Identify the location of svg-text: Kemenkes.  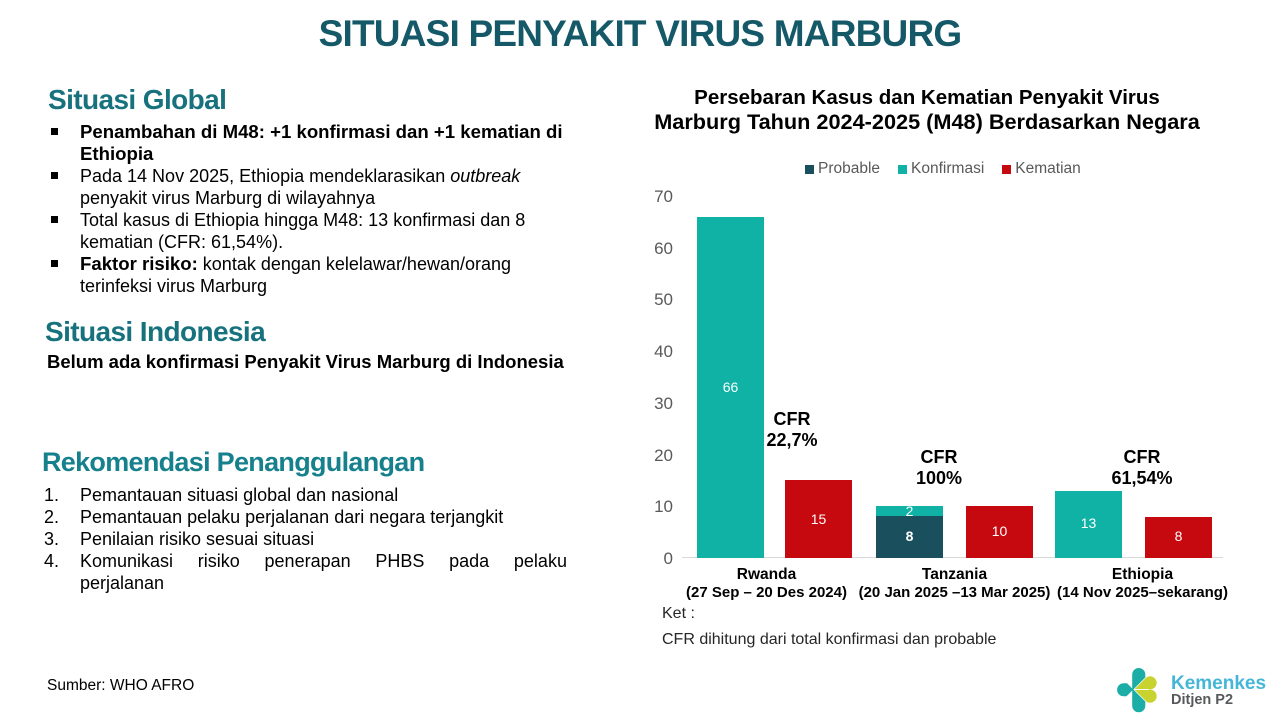
(1218, 683).